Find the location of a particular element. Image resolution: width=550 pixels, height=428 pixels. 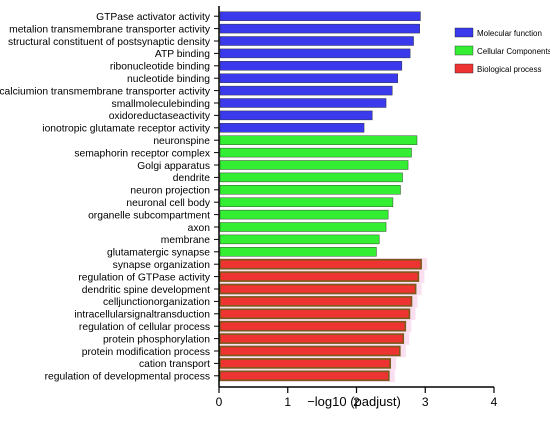

category-label: neuron projection is located at coordinates (170, 191).